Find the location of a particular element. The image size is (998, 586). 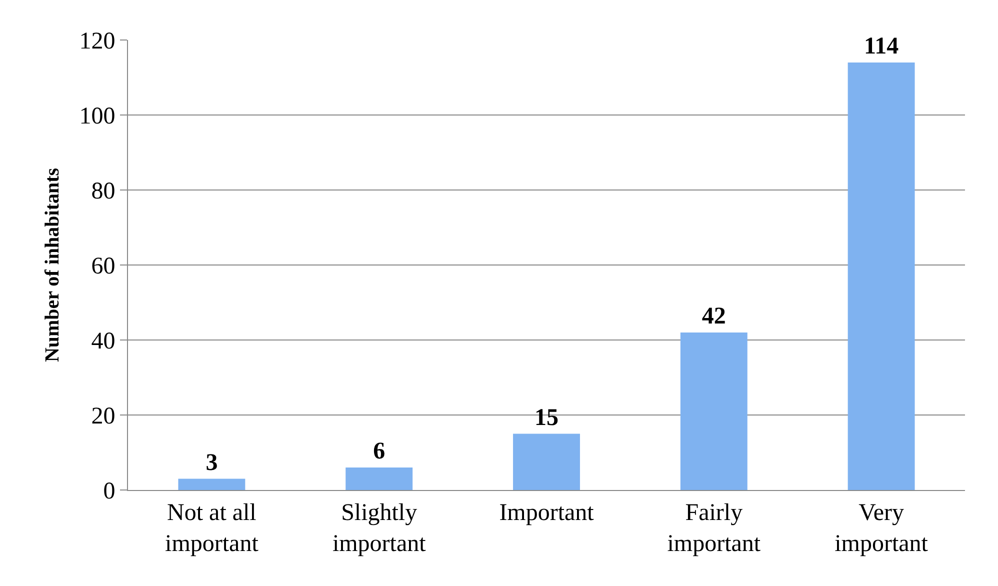

x-tick-label: Not at all important is located at coordinates (212, 528).